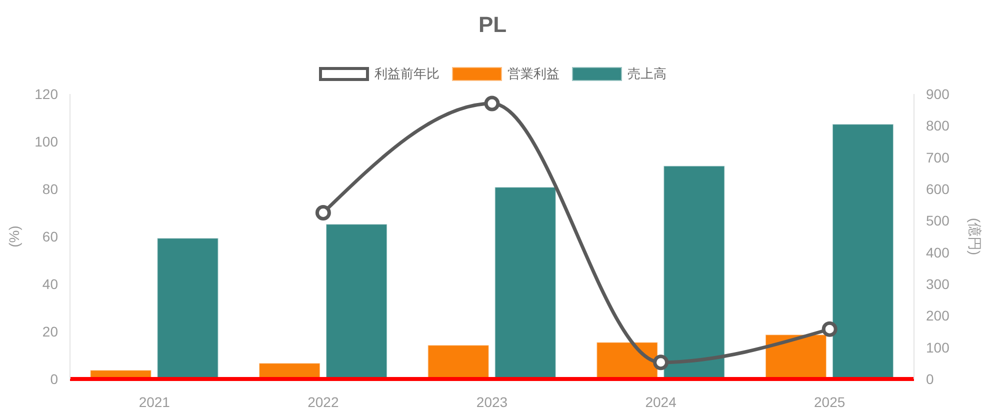 The height and width of the screenshot is (415, 985). I want to click on y2-tick-label: 600, so click(938, 188).